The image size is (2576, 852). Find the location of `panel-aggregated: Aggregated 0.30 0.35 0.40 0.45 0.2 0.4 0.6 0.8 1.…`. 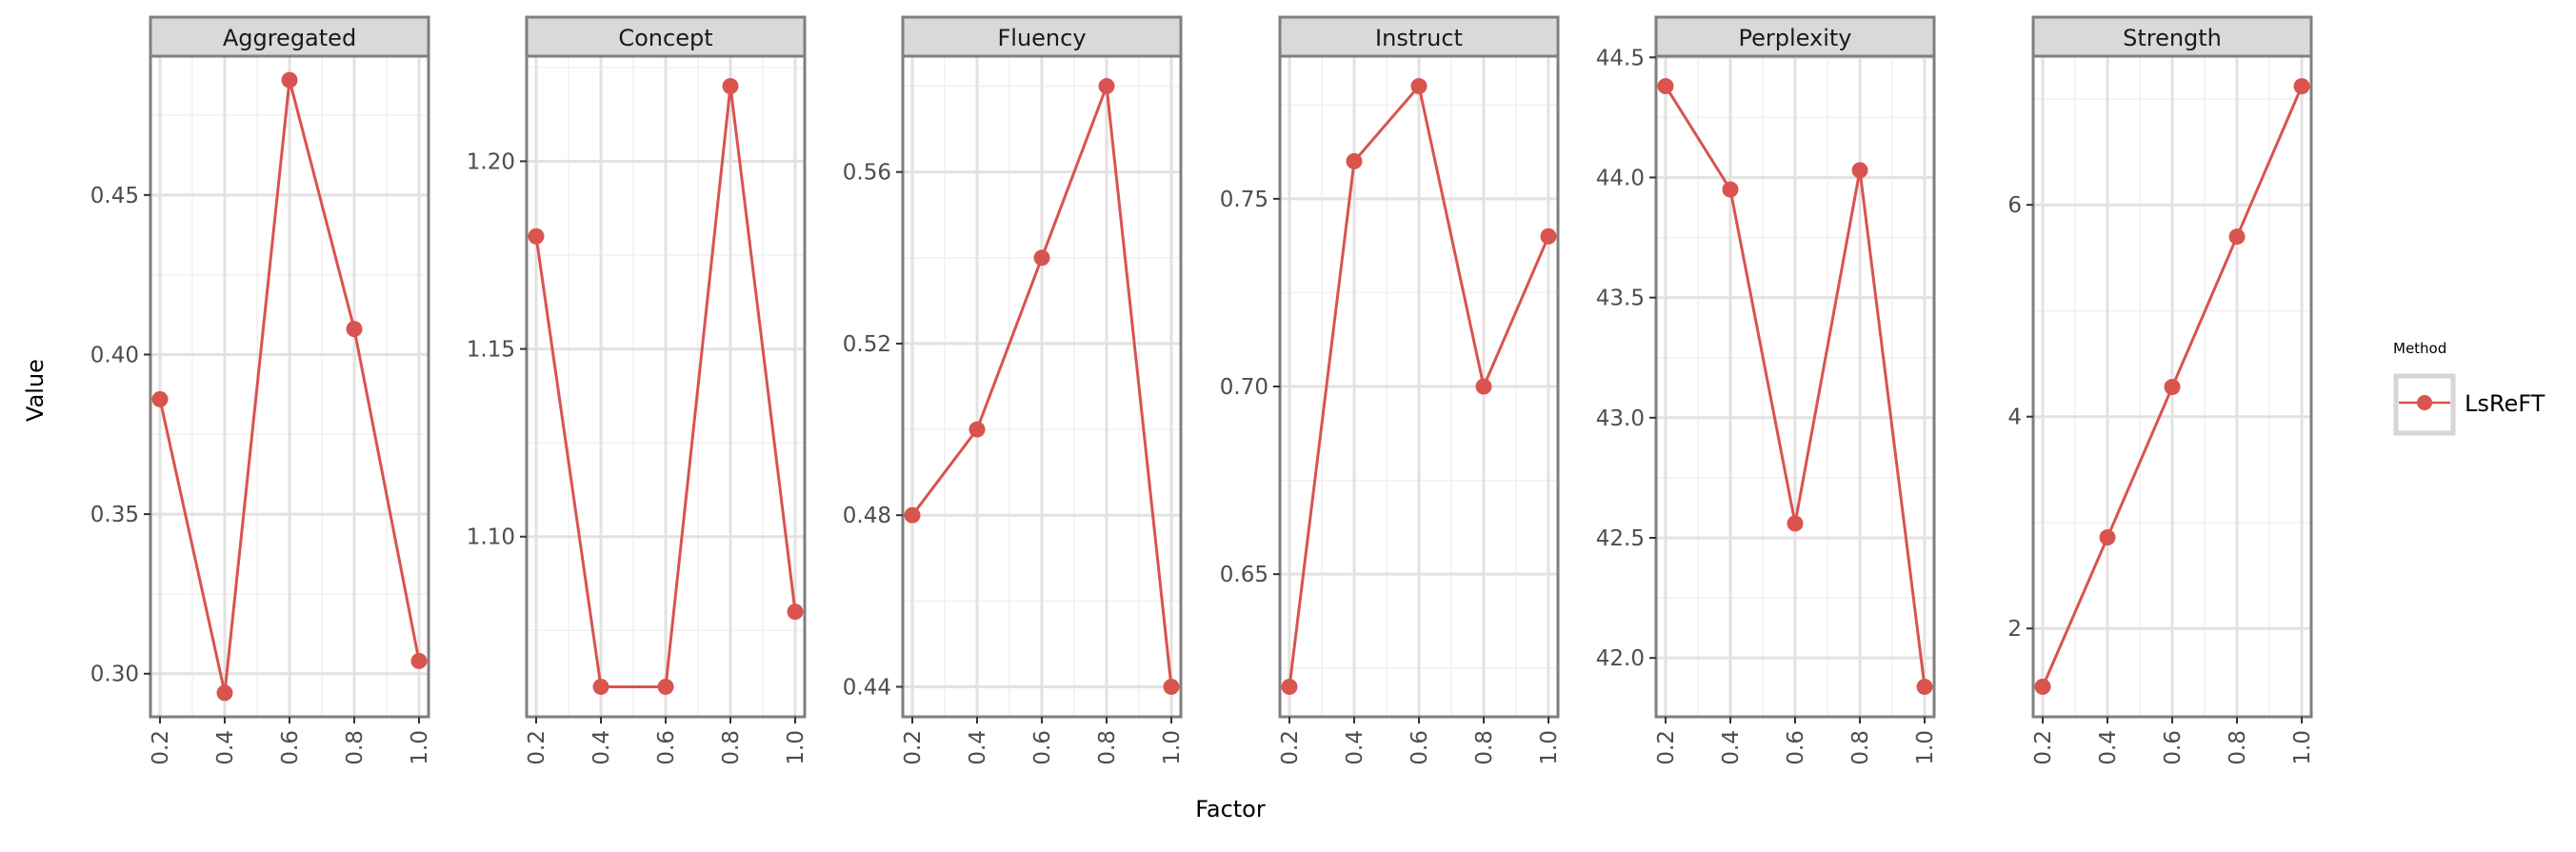

panel-aggregated: Aggregated 0.30 0.35 0.40 0.45 0.2 0.4 0.6 0.8 1.… is located at coordinates (261, 390).